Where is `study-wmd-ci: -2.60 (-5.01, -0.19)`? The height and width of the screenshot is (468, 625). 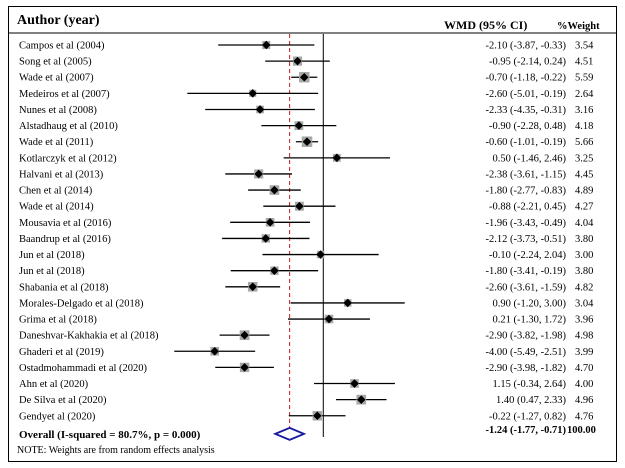
study-wmd-ci: -2.60 (-5.01, -0.19) is located at coordinates (526, 94).